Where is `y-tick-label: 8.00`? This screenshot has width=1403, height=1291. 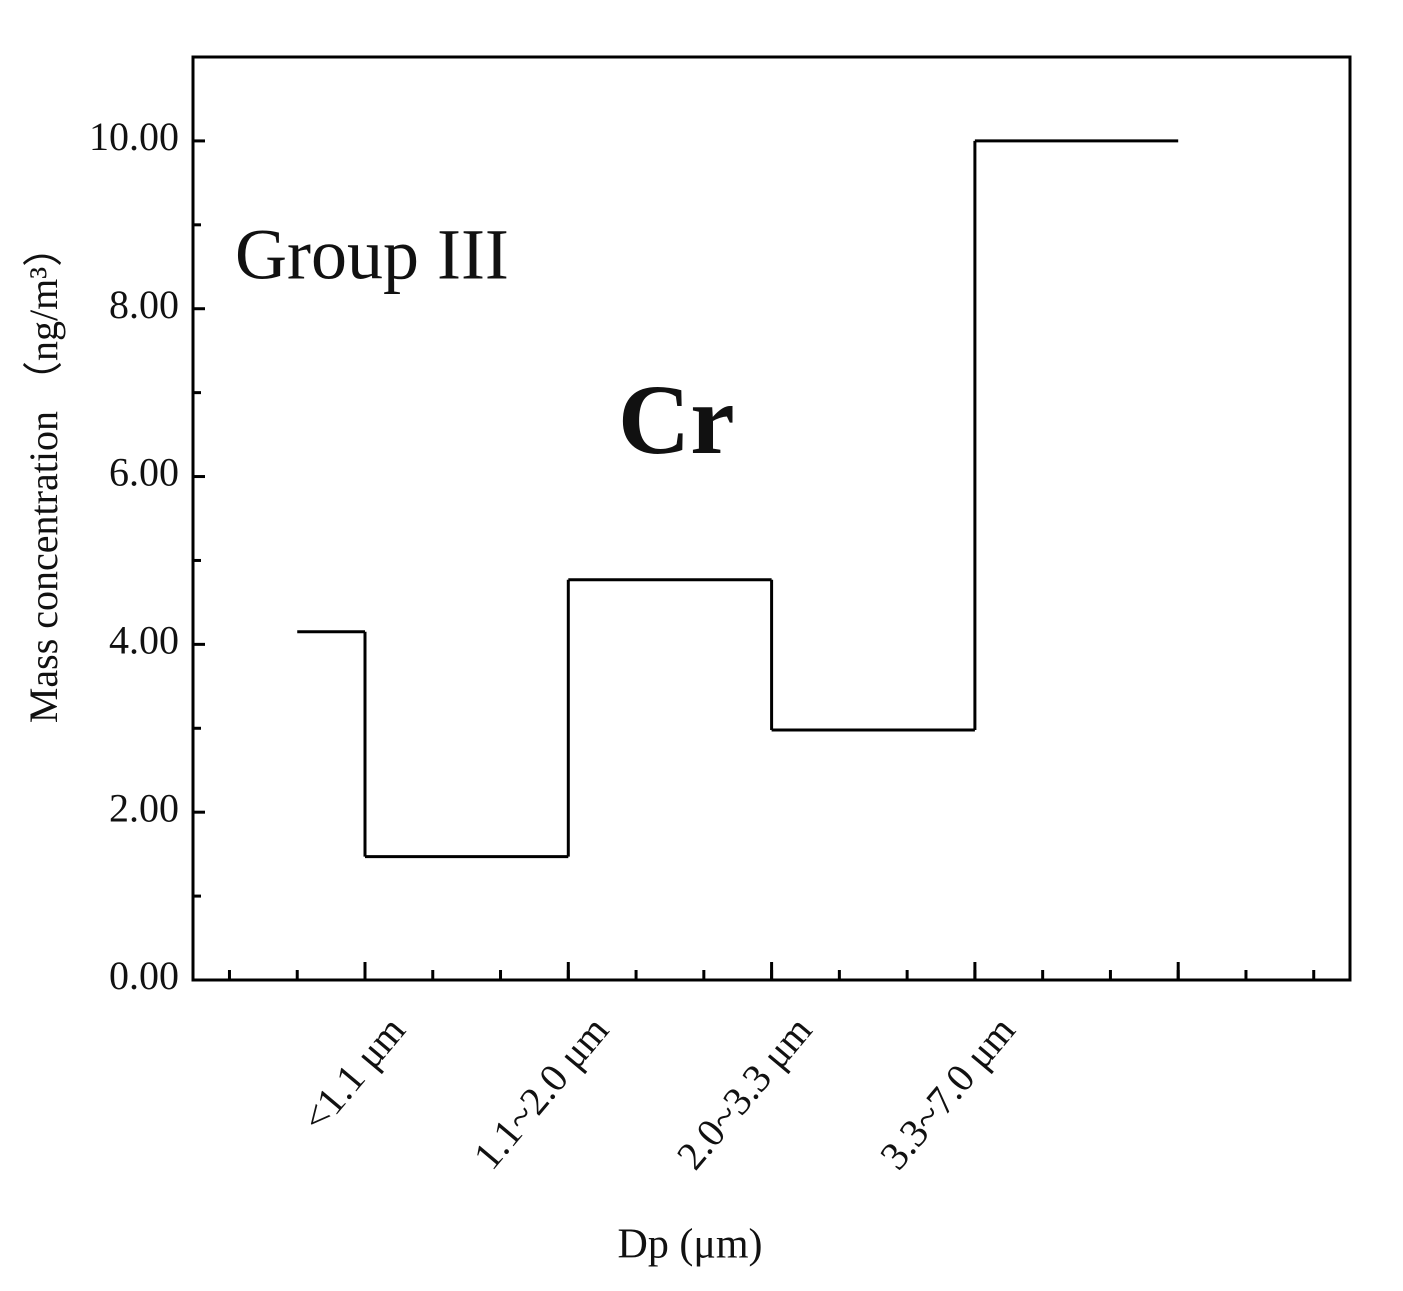 y-tick-label: 8.00 is located at coordinates (144, 304).